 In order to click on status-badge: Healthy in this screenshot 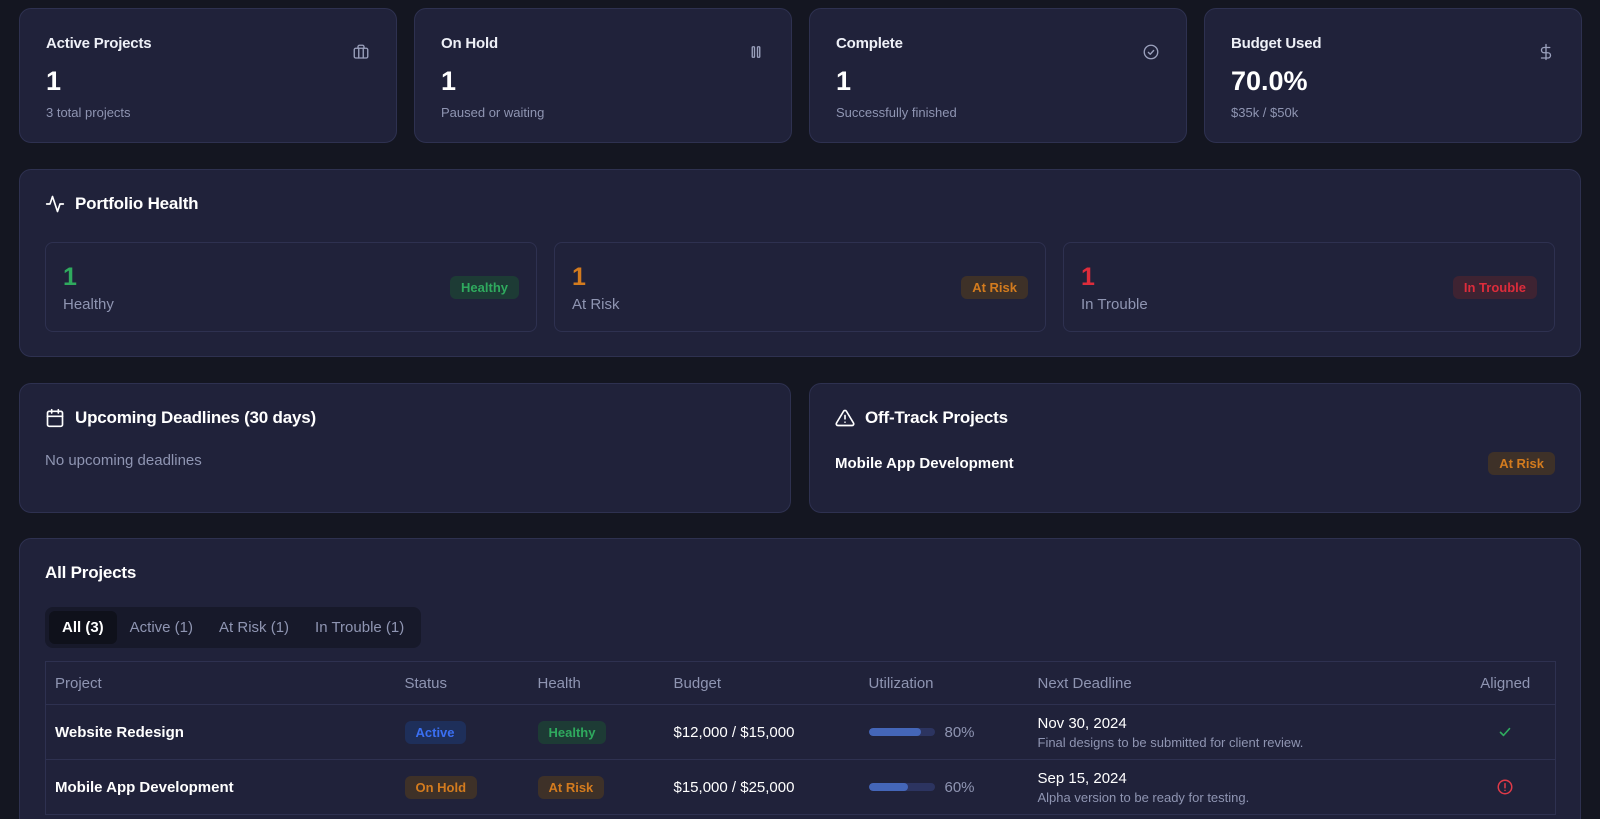, I will do `click(484, 287)`.